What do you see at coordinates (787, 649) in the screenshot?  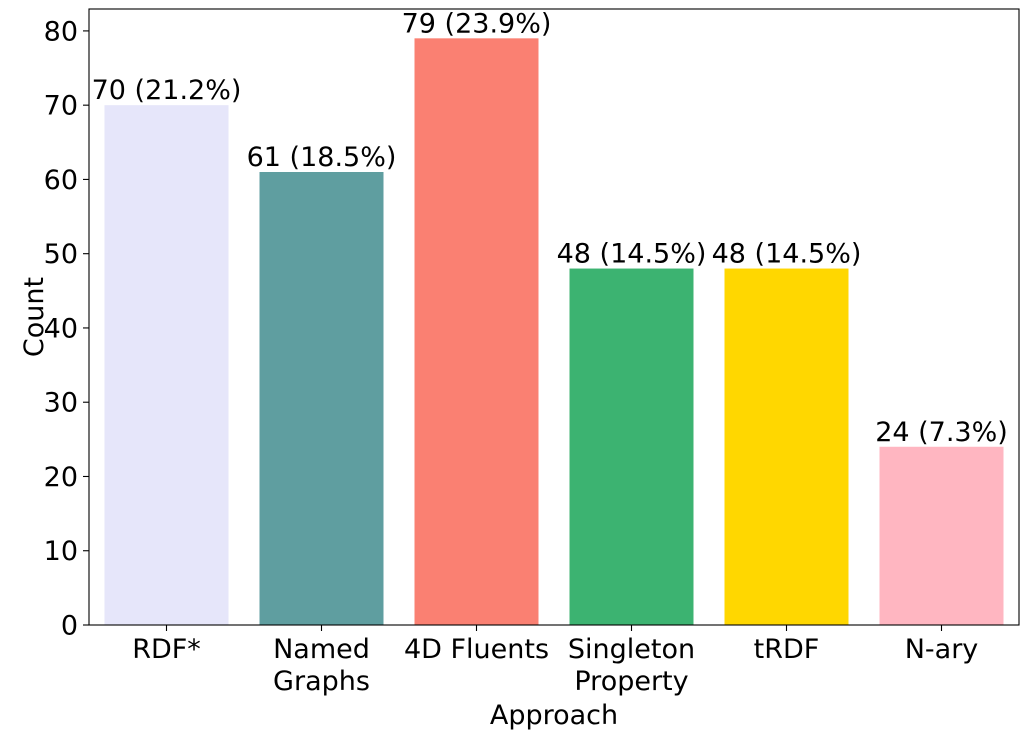 I see `x-tick-label: tRDF` at bounding box center [787, 649].